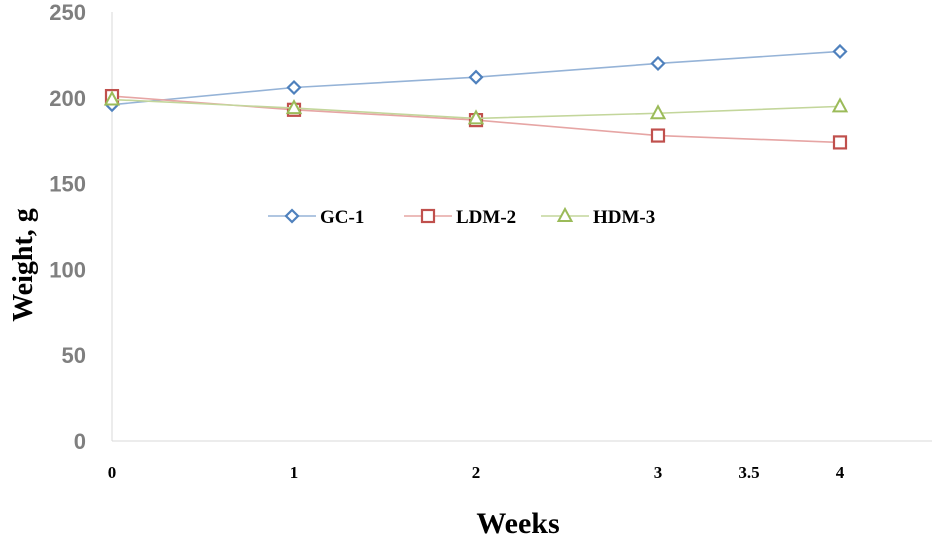  I want to click on y-tick-label: 100, so click(67, 269).